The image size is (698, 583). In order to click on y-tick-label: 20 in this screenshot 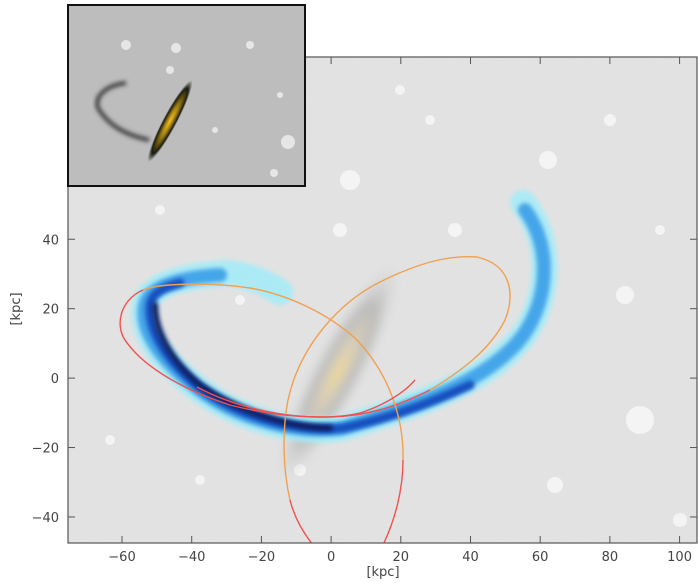, I will do `click(50, 310)`.